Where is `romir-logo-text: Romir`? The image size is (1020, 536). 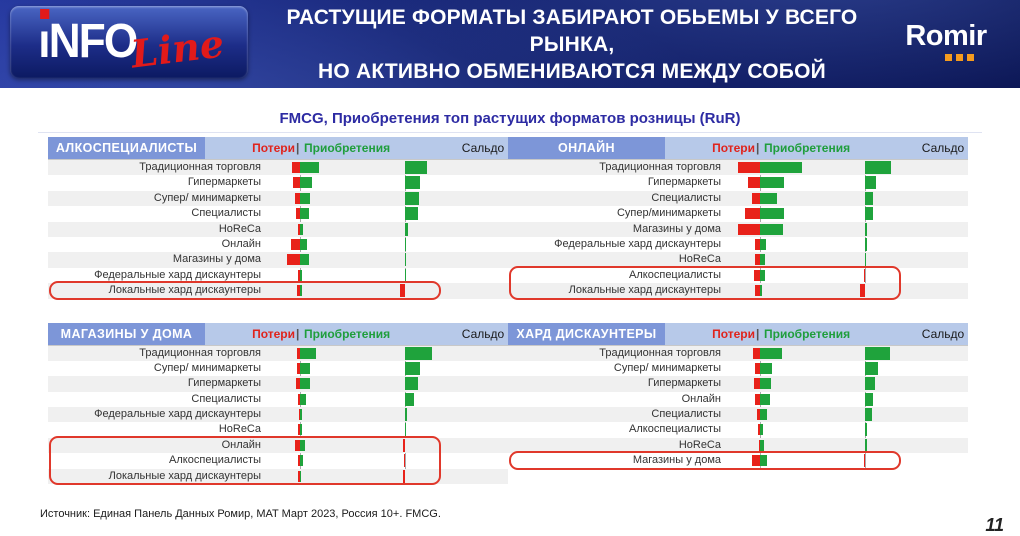 romir-logo-text: Romir is located at coordinates (946, 36).